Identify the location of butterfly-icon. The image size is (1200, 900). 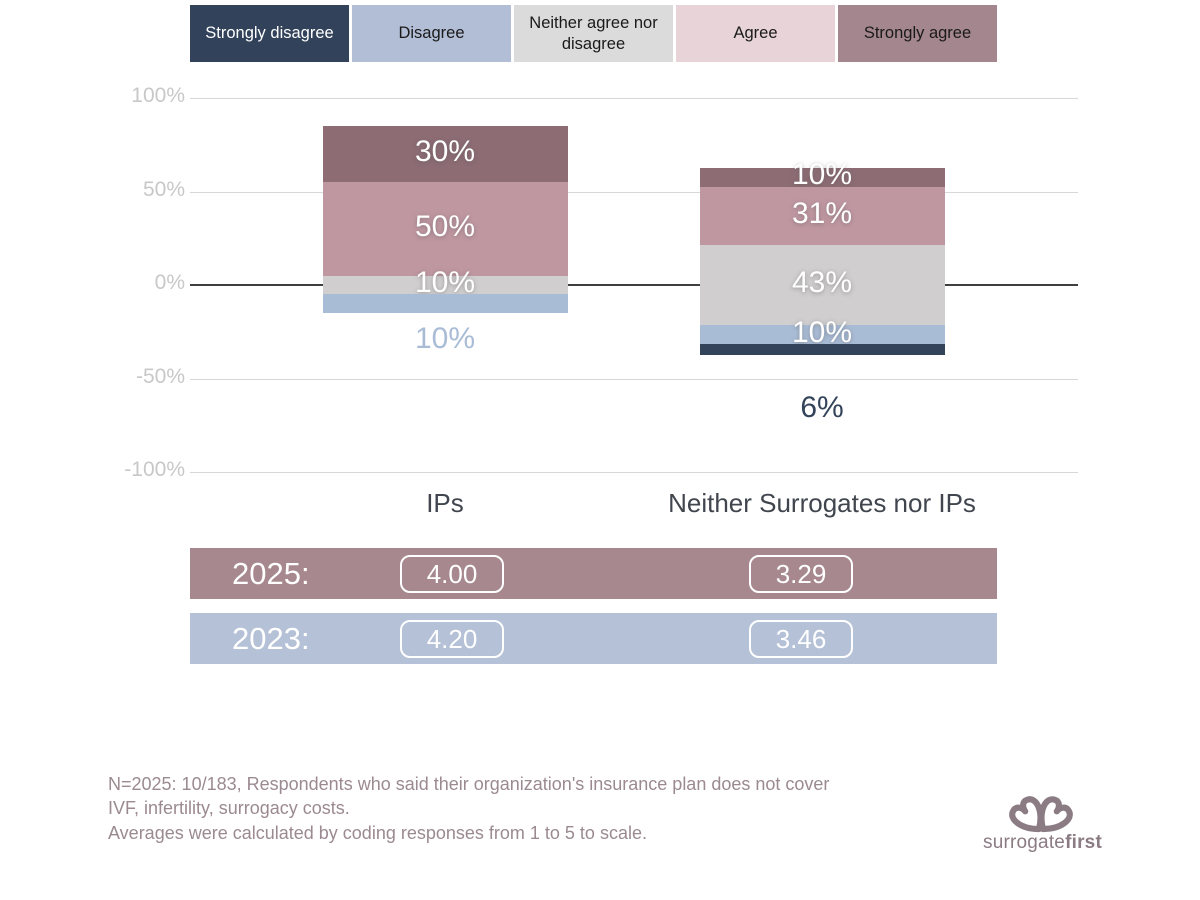
(1041, 814).